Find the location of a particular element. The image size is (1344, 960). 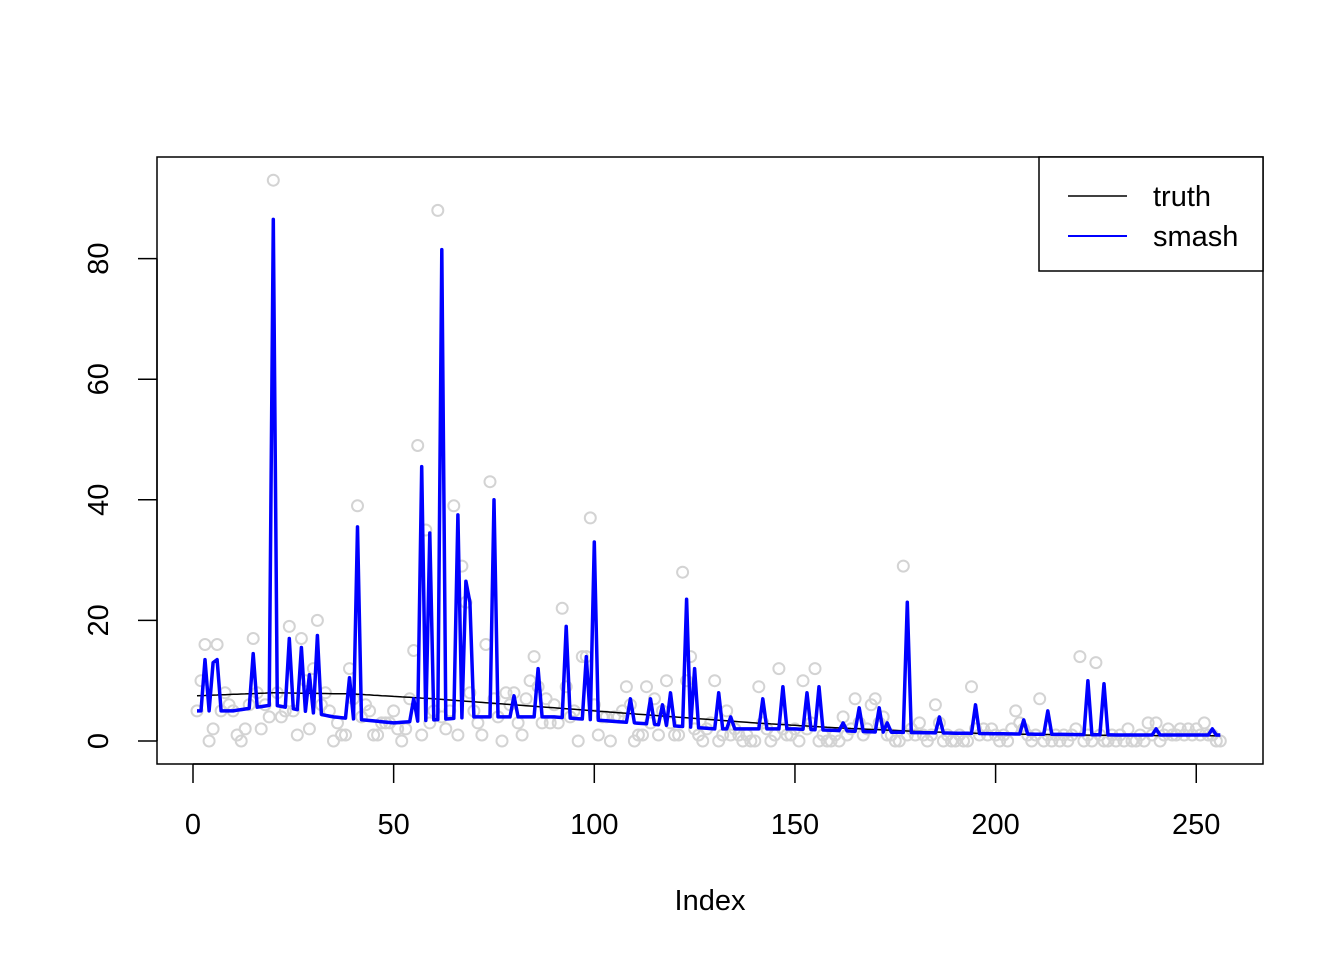

x-tick-label: 50 is located at coordinates (394, 825).